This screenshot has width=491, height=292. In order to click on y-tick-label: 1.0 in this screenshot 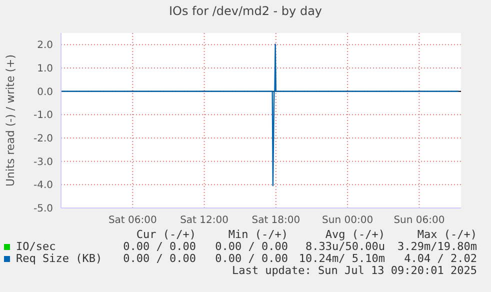, I will do `click(45, 69)`.